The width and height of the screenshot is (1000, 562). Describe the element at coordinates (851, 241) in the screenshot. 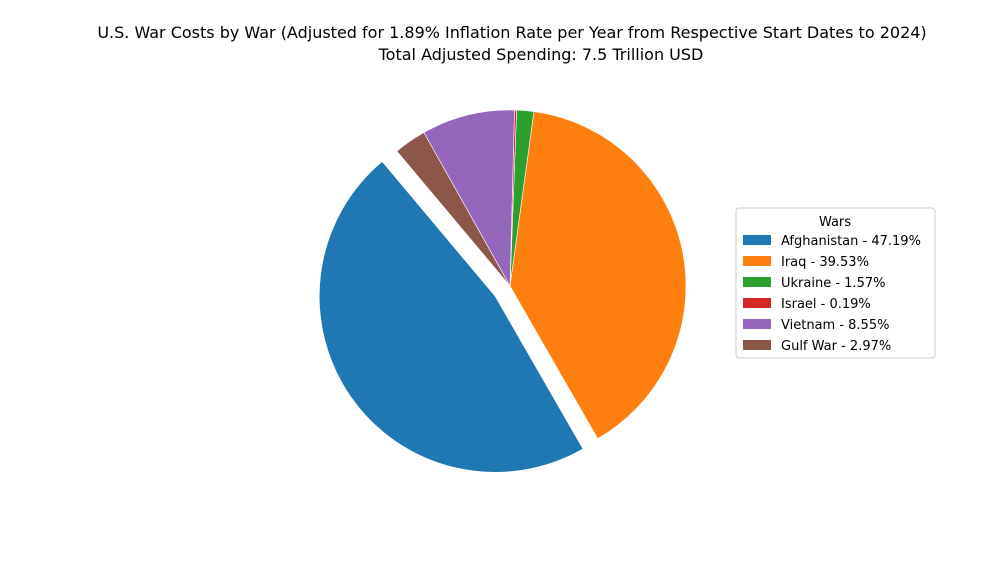

I see `legend-label: Afghanistan - 47.19%` at that location.